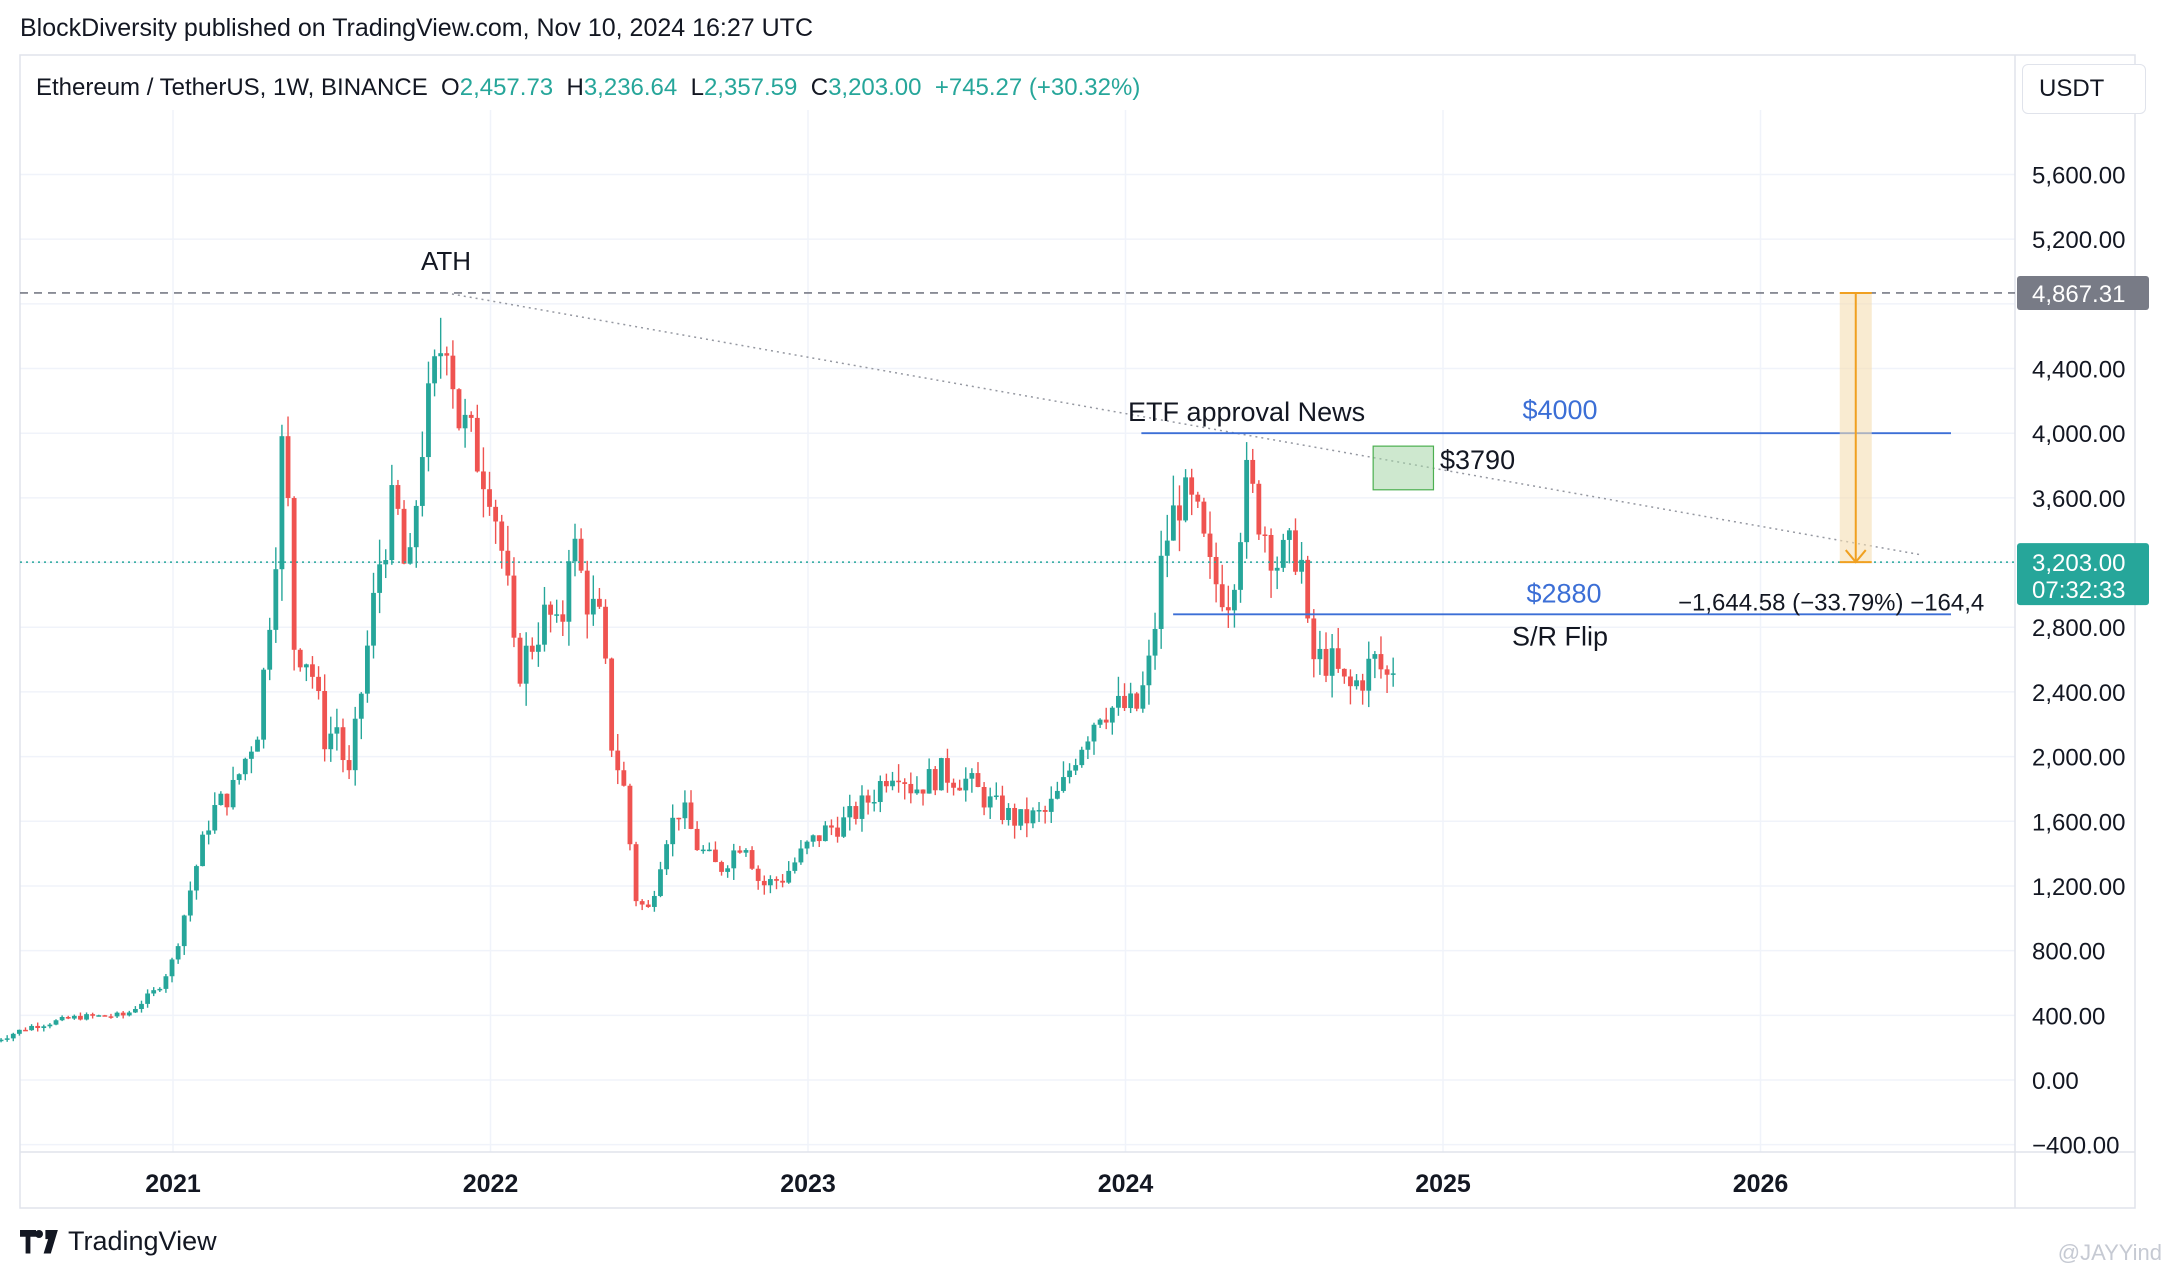 This screenshot has height=1276, width=2174. I want to click on x-tick-label: 2022, so click(491, 1184).